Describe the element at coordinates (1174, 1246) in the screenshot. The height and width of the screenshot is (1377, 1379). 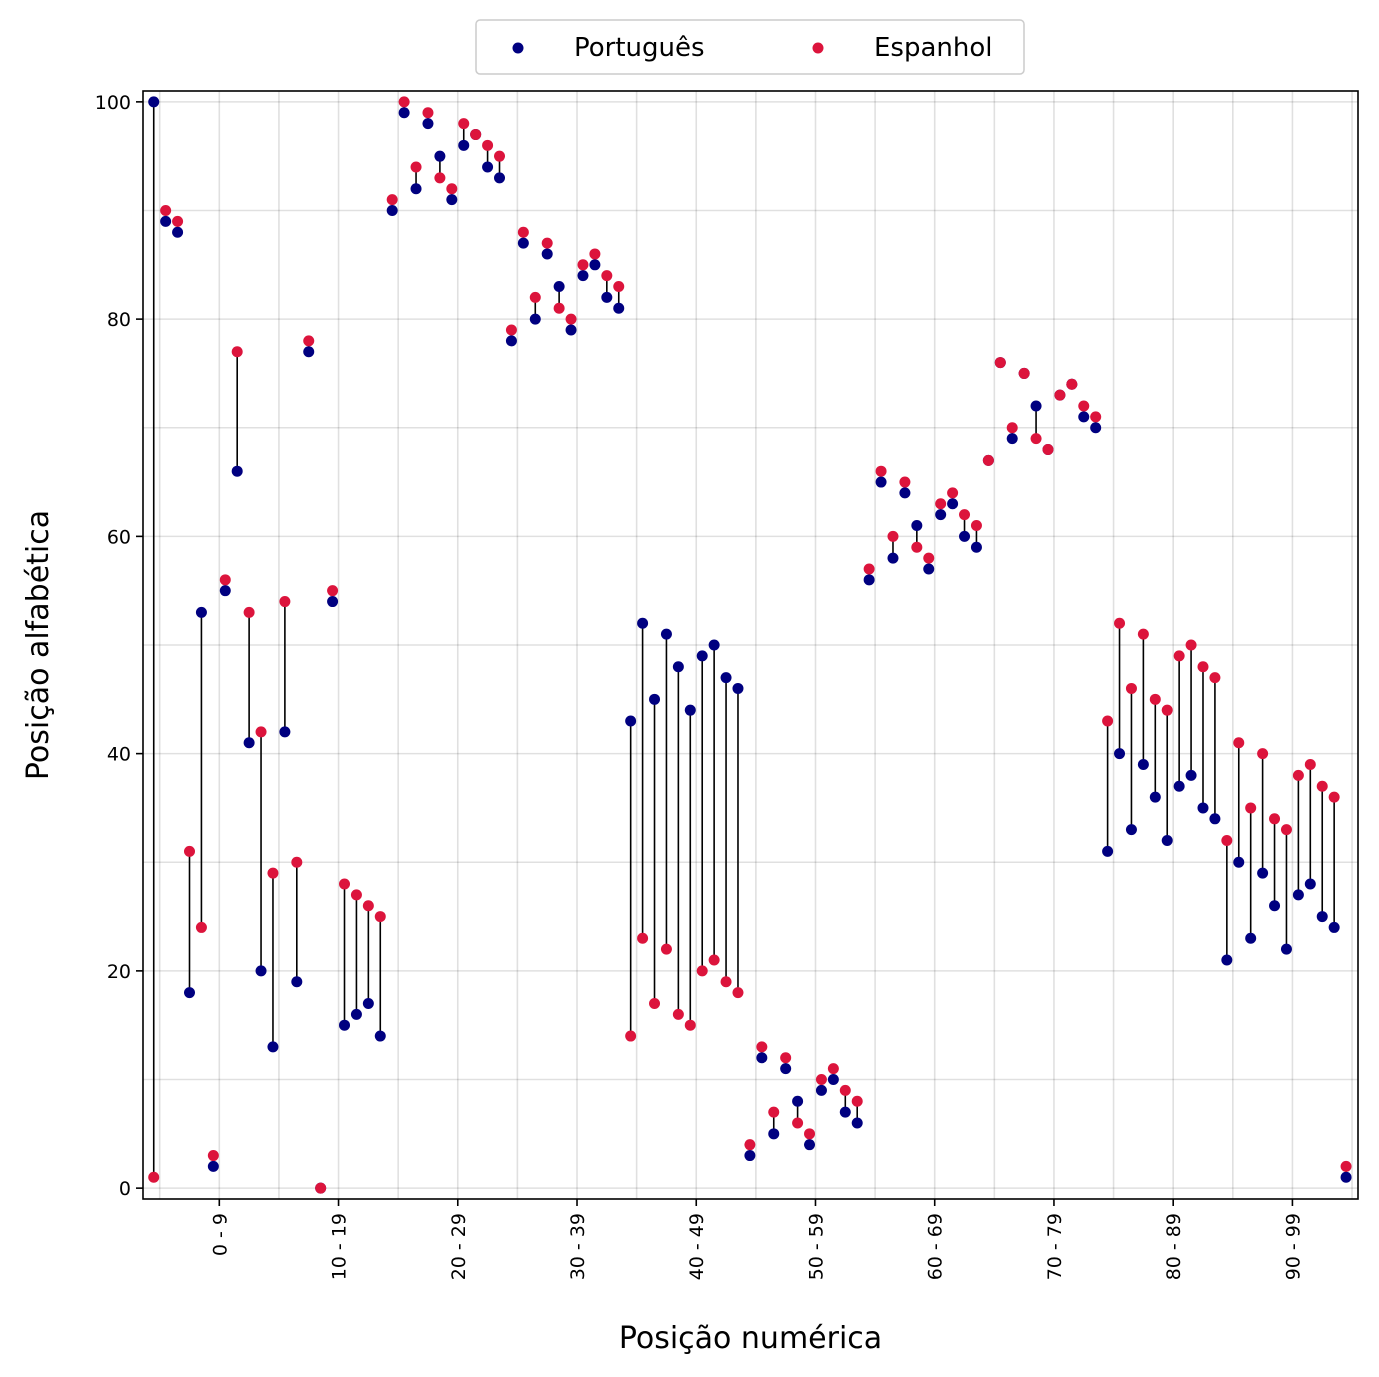
I see `x-tick-label: 80 - 89` at that location.